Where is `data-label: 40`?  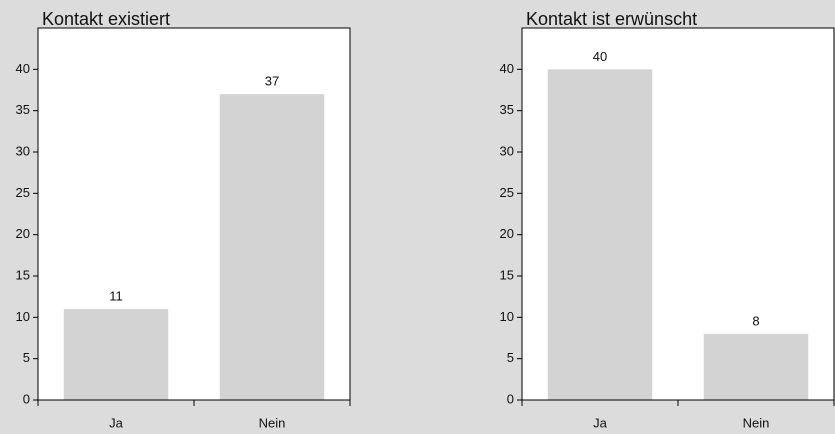 data-label: 40 is located at coordinates (600, 56).